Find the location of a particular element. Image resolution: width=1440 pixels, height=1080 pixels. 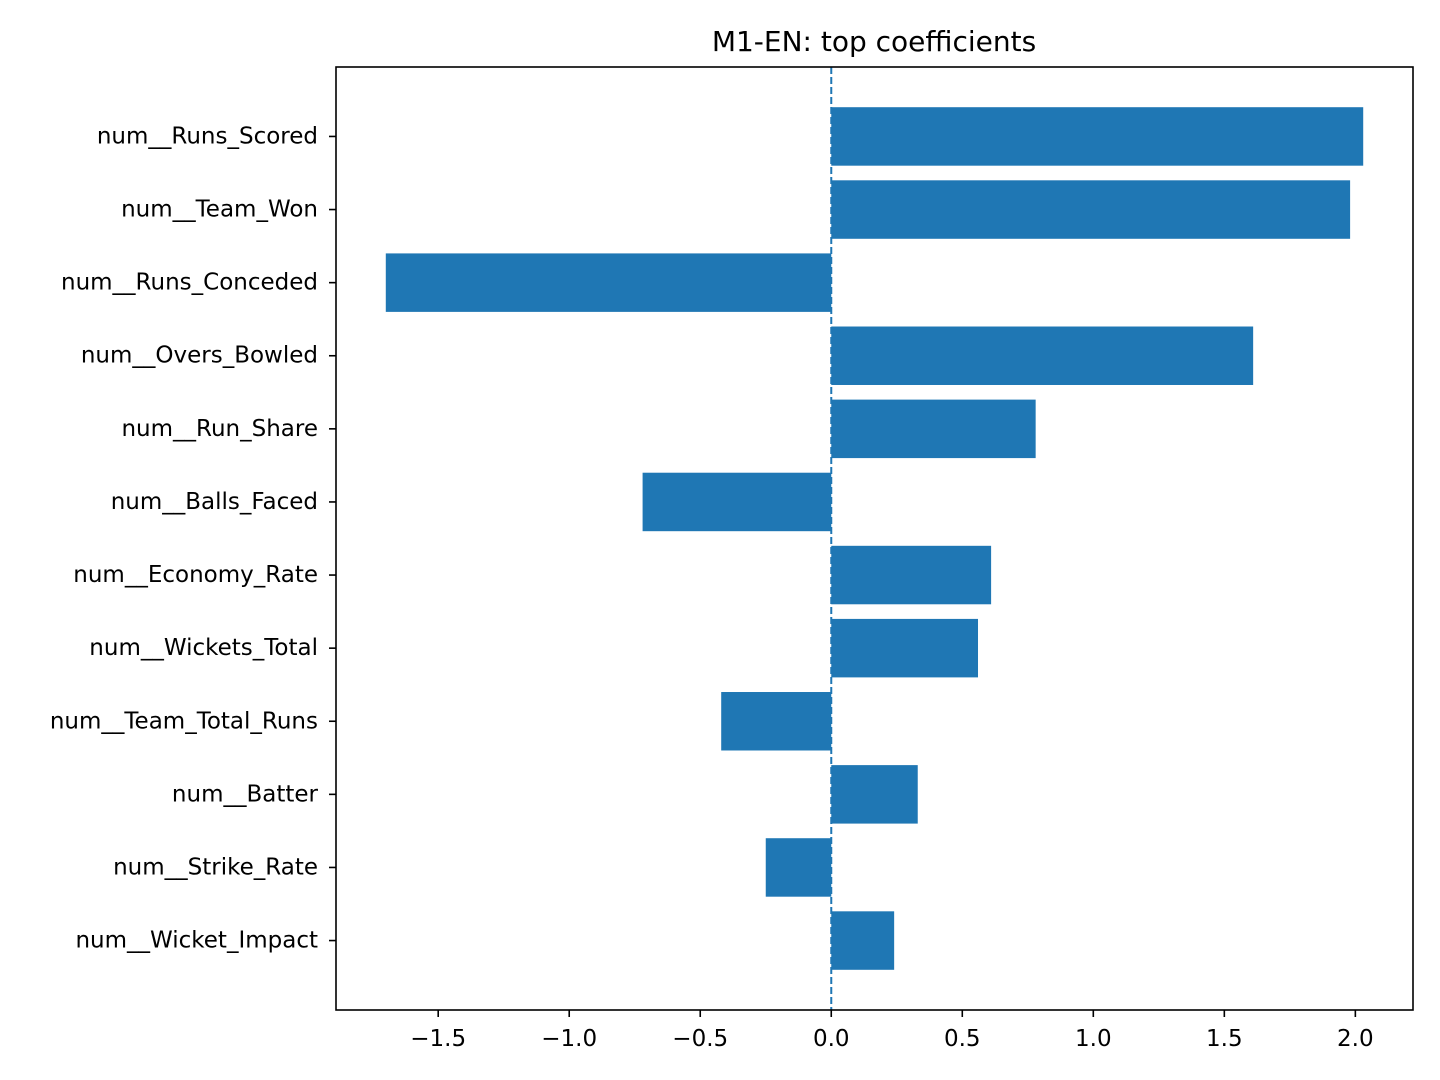

x-ticks-layer: −1.5 −1.0 −0.5 0.0 0.5 1.0 1.5 2.0 is located at coordinates (892, 1031).